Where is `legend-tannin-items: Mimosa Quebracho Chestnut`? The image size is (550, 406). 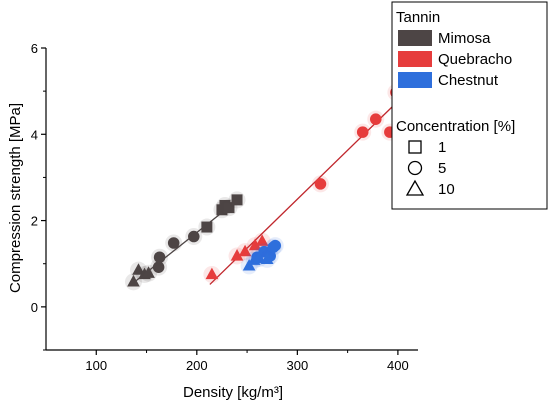
legend-tannin-items: Mimosa Quebracho Chestnut is located at coordinates (455, 59).